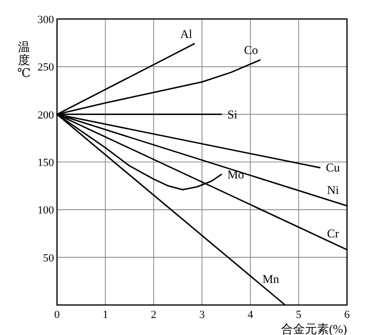 Image resolution: width=368 pixels, height=335 pixels. Describe the element at coordinates (46, 115) in the screenshot. I see `y-tick-label: 200` at that location.